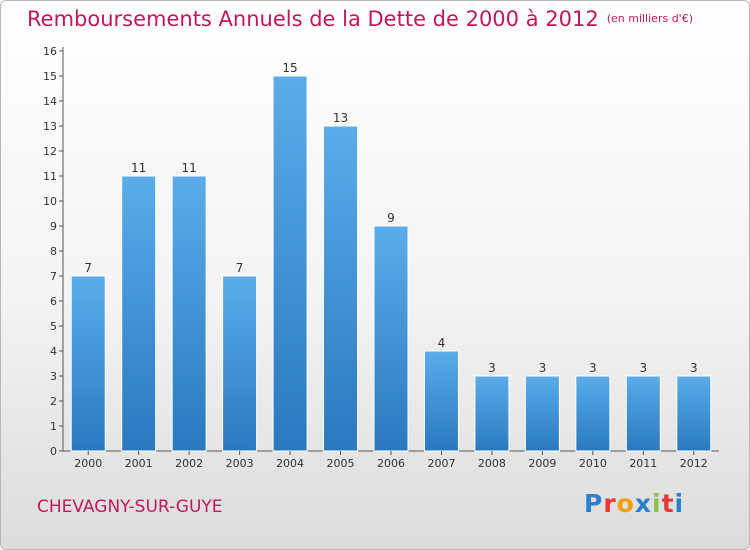 This screenshot has height=550, width=750. I want to click on bar-2007, so click(441, 401).